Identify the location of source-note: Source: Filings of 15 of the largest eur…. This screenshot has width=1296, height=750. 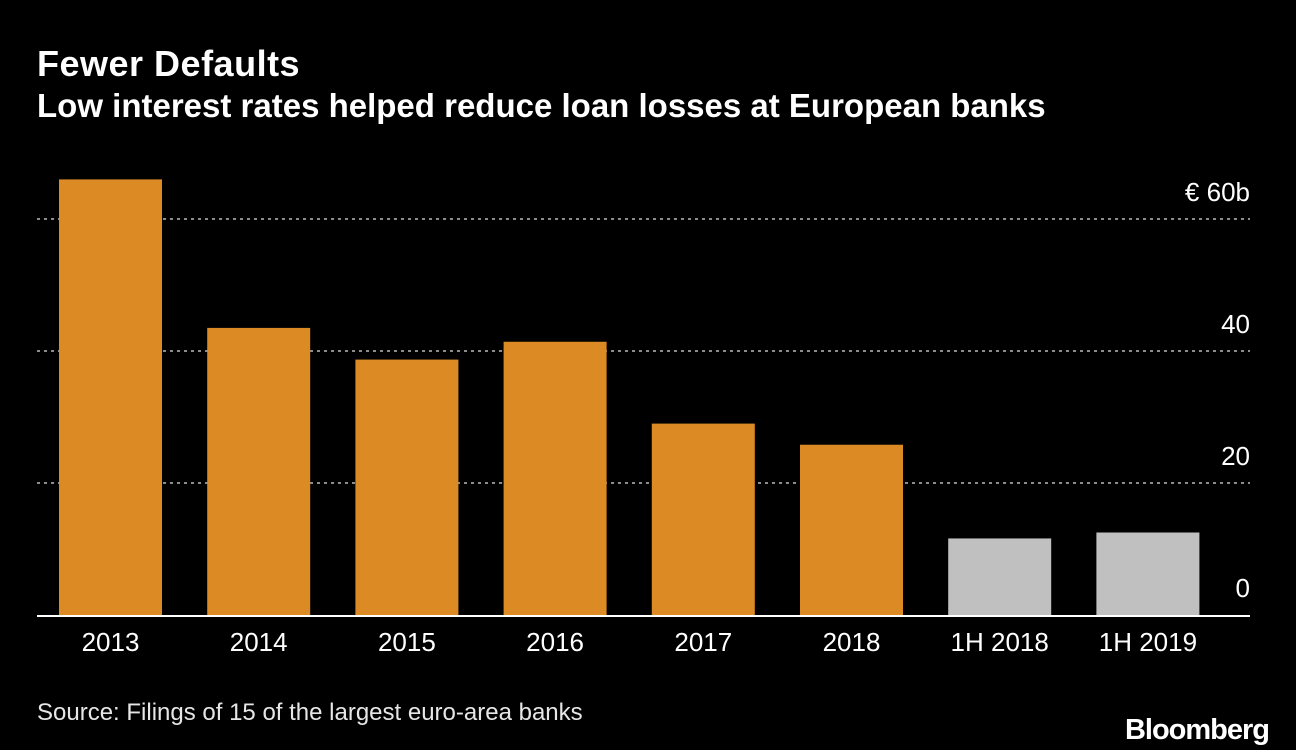
(310, 712).